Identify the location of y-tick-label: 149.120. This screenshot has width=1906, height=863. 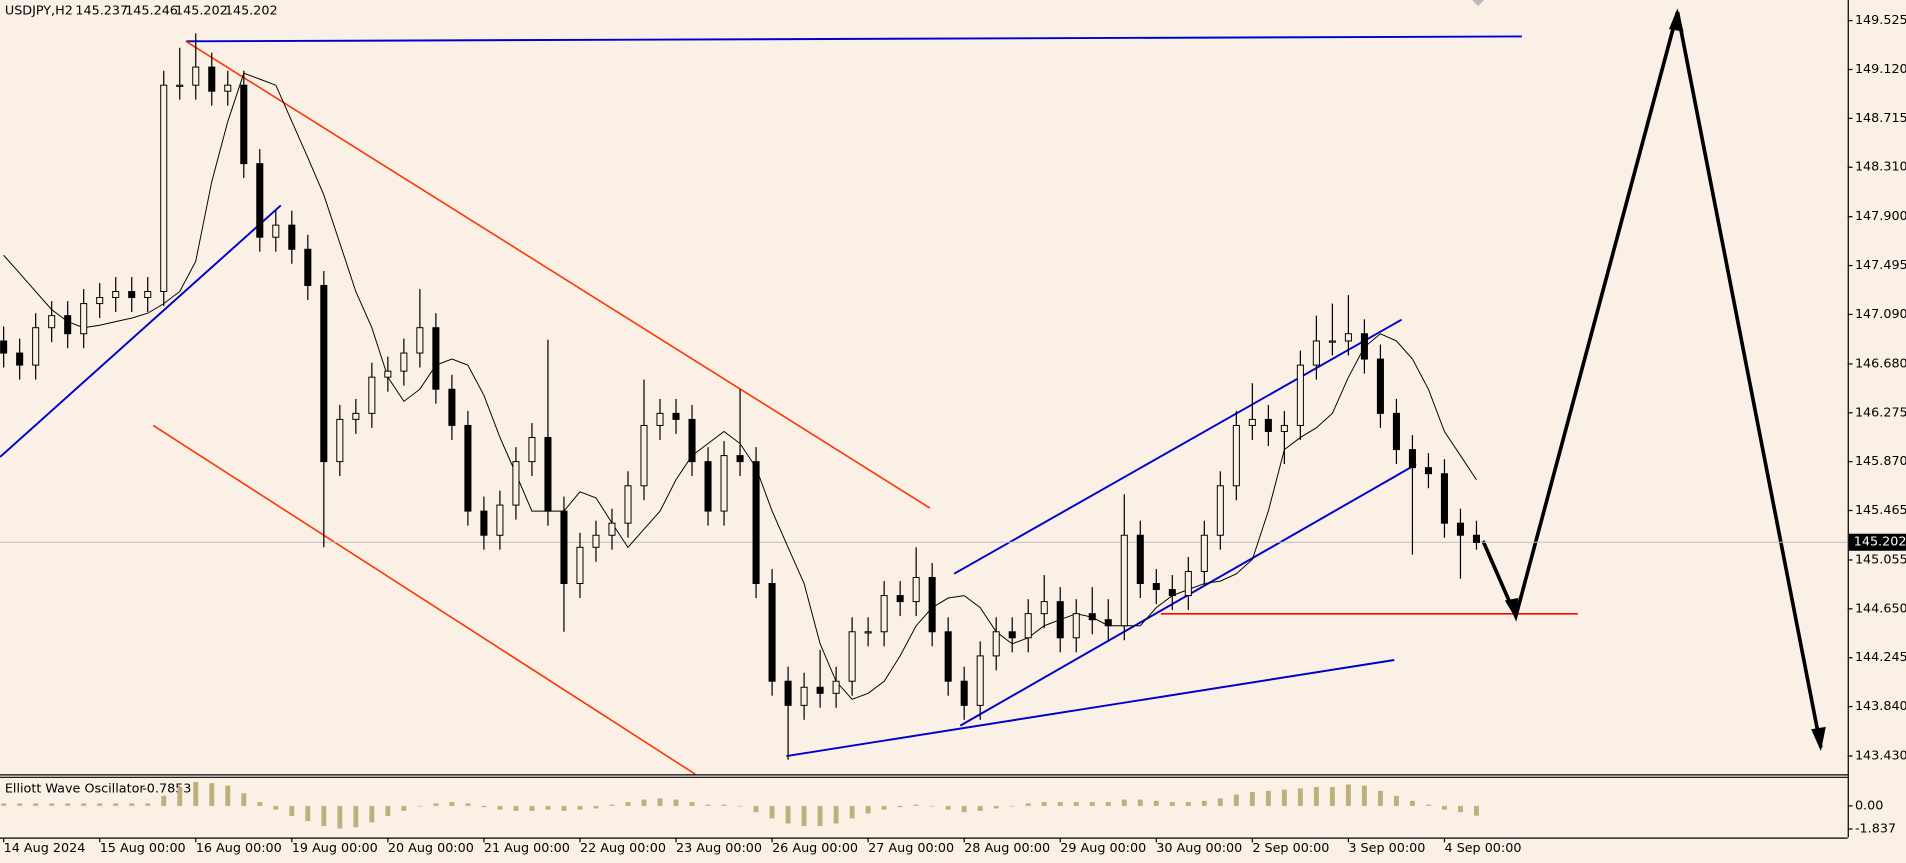
(1880, 69).